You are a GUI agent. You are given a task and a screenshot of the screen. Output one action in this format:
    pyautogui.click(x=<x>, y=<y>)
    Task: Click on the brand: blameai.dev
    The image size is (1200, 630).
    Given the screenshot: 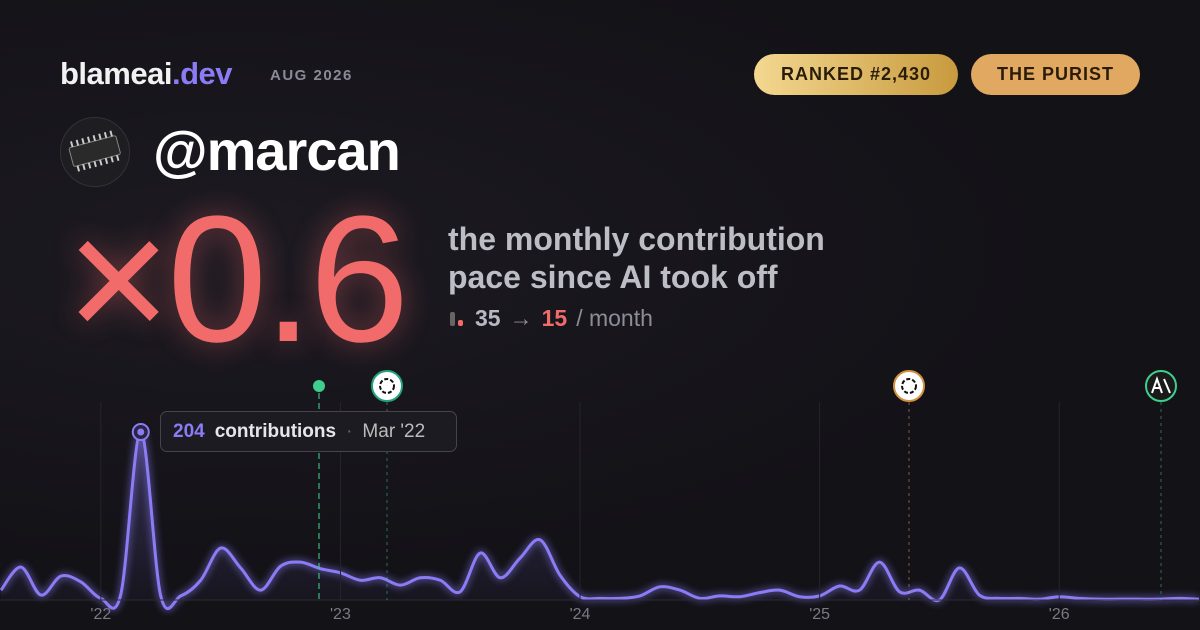 What is the action you would take?
    pyautogui.click(x=146, y=74)
    